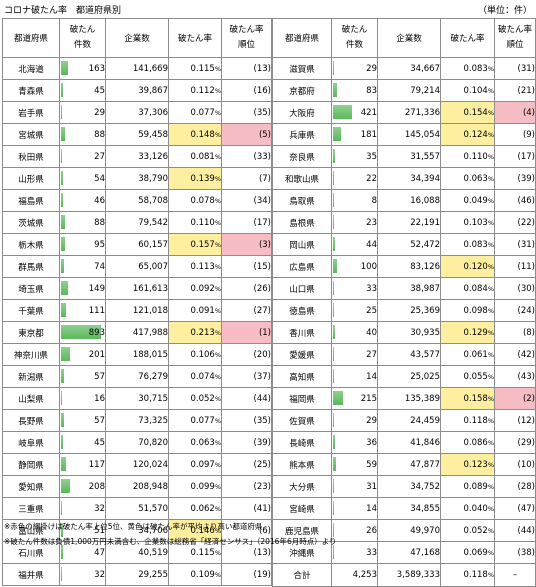 The image size is (536, 587). I want to click on bankruptcy-count-cell: 25, so click(354, 310).